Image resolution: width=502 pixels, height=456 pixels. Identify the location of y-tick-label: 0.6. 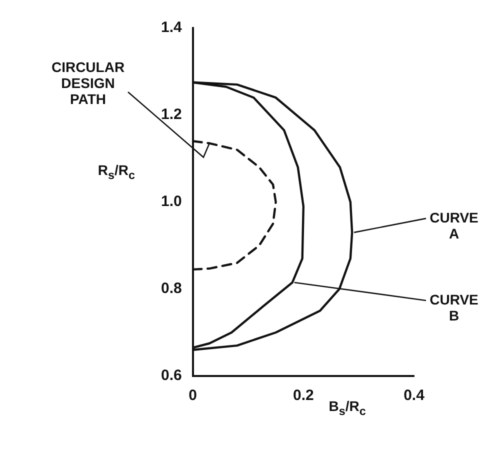
(171, 375).